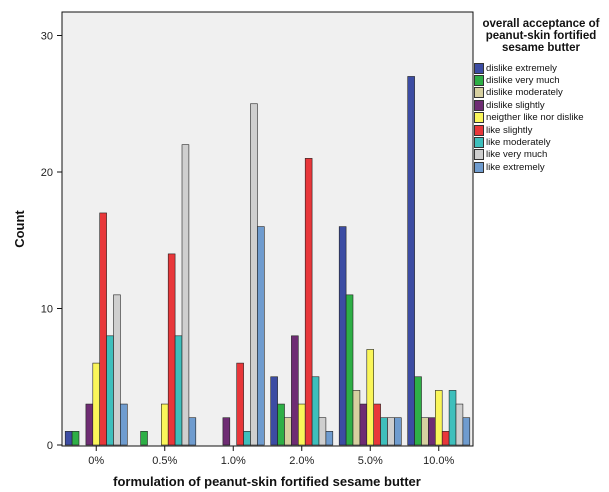 This screenshot has height=492, width=609. What do you see at coordinates (509, 130) in the screenshot?
I see `legend-label: like slightly` at bounding box center [509, 130].